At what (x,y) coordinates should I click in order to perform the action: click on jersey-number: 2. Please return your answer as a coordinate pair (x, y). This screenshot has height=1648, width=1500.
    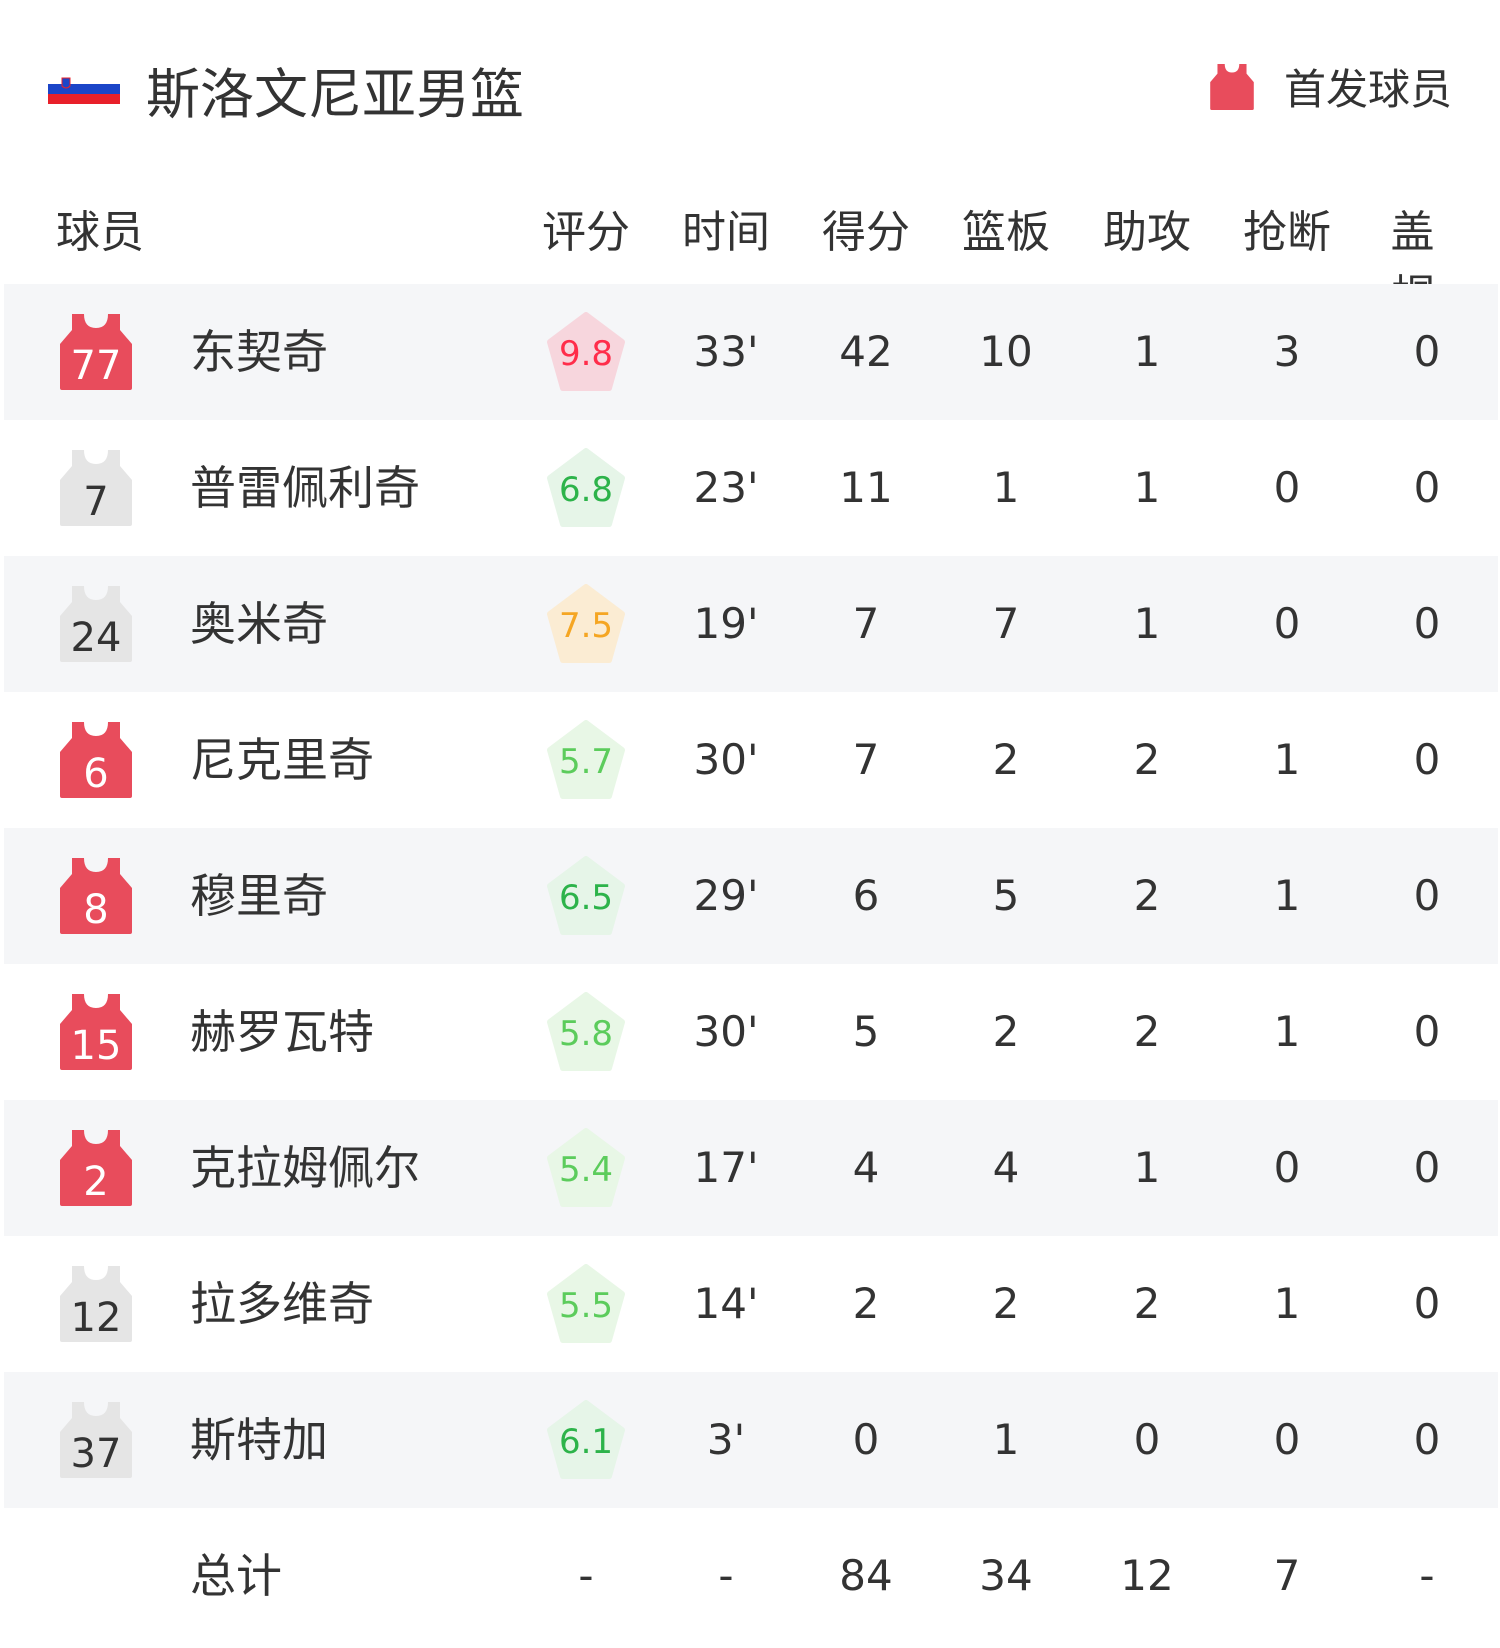
    Looking at the image, I should click on (96, 1182).